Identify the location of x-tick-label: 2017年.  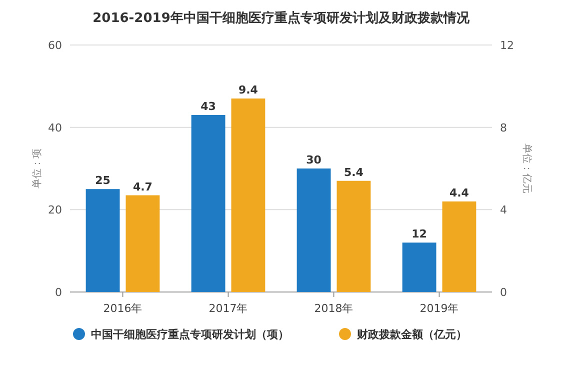
(228, 308).